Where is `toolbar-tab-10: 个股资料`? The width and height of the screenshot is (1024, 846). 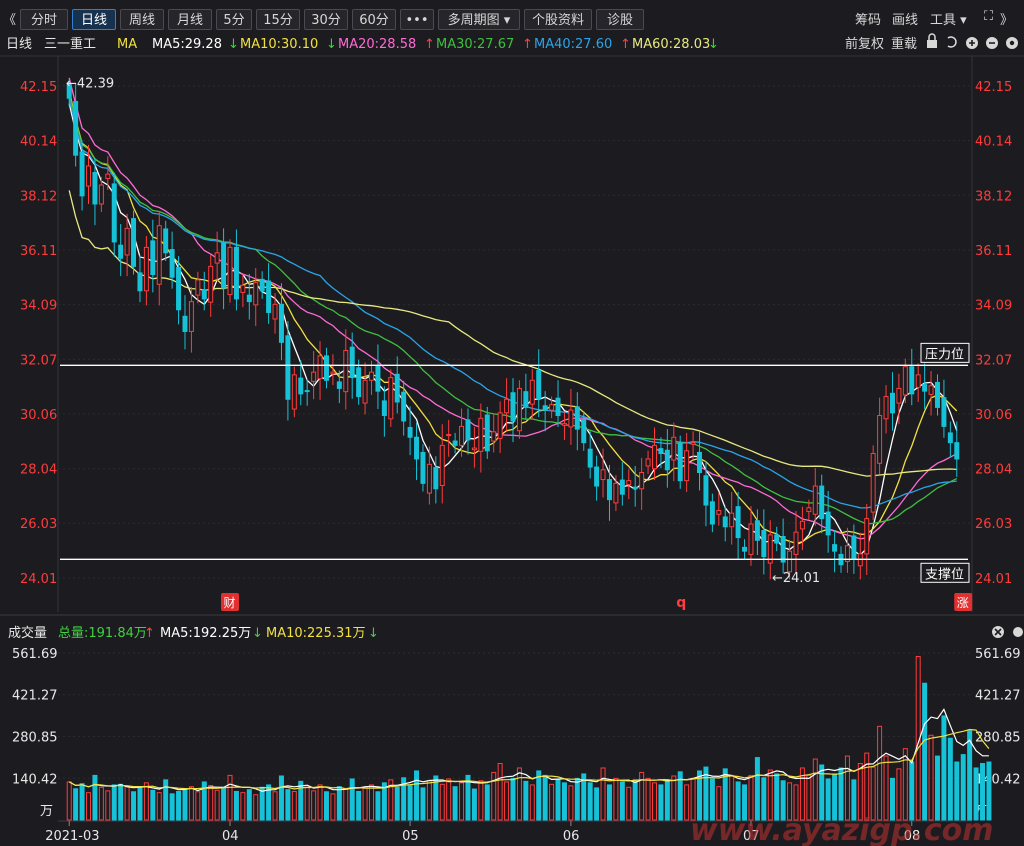 toolbar-tab-10: 个股资料 is located at coordinates (558, 19).